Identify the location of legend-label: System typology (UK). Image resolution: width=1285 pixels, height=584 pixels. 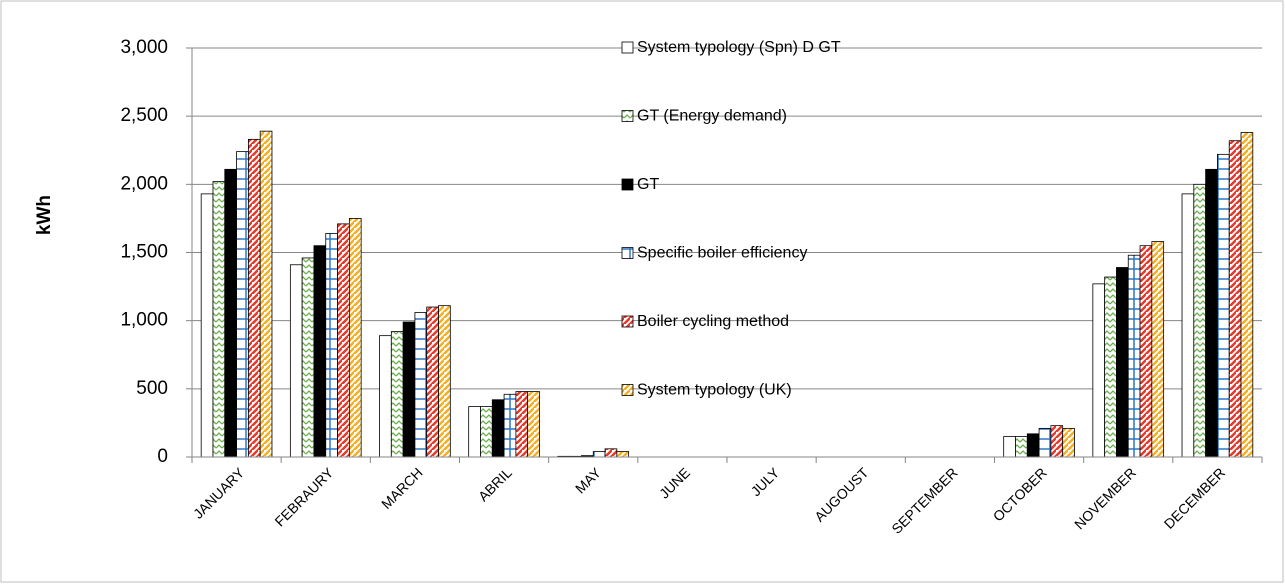
(714, 390).